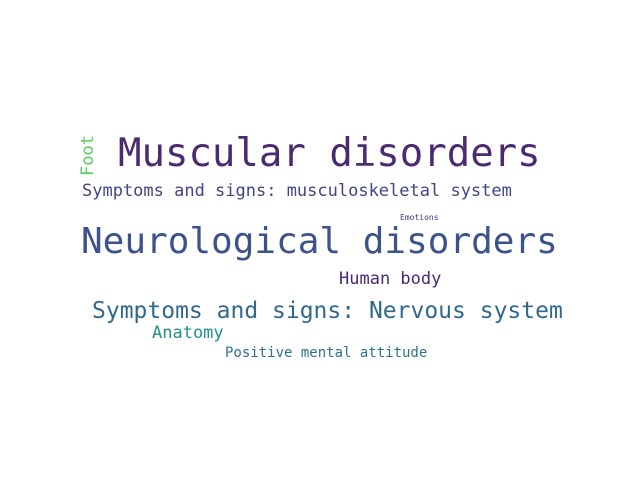  What do you see at coordinates (88, 155) in the screenshot?
I see `word-foot: Foot` at bounding box center [88, 155].